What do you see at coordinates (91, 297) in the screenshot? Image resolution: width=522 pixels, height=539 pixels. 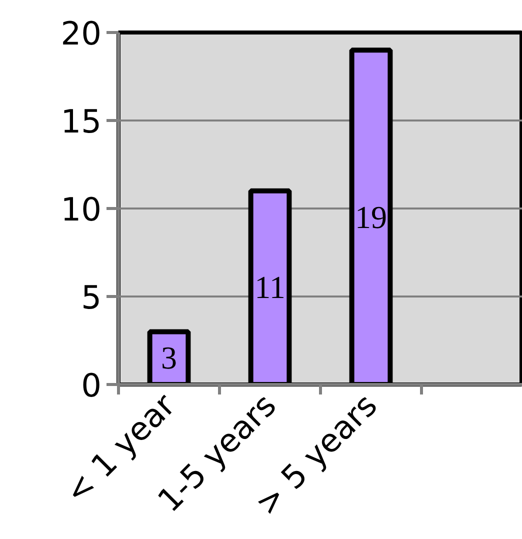 I see `y-tick-label: 5` at bounding box center [91, 297].